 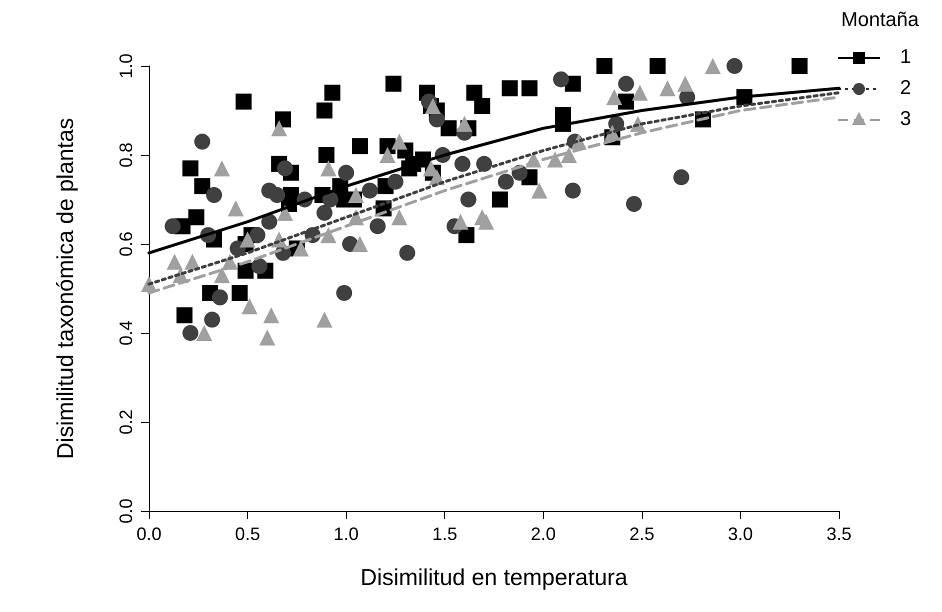 What do you see at coordinates (906, 88) in the screenshot?
I see `legend-label: 2` at bounding box center [906, 88].